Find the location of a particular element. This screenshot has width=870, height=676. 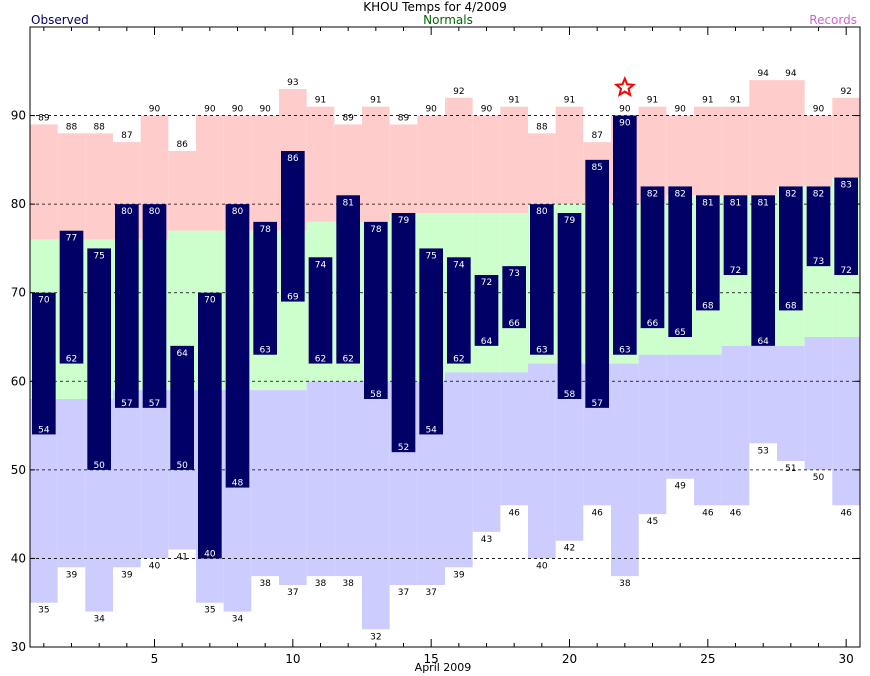

observed-low-label: 64 is located at coordinates (487, 342).